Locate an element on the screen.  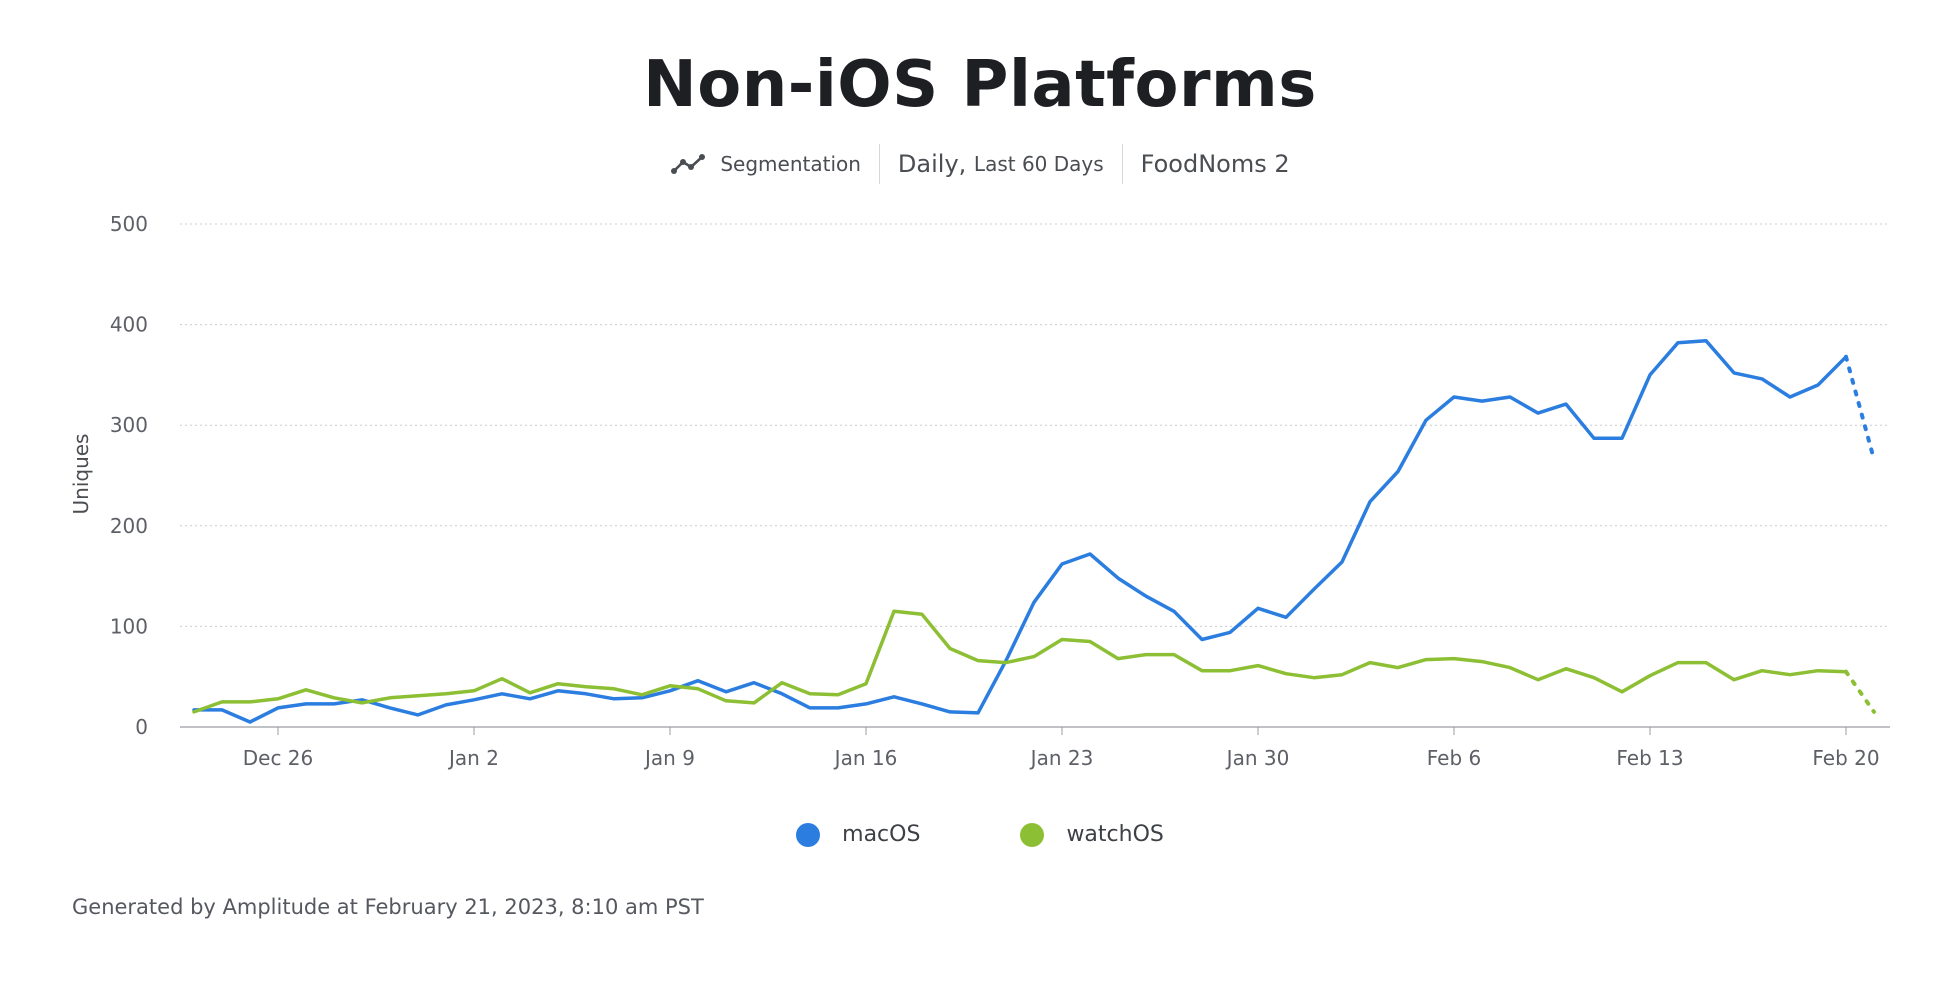
app-chip: FoodNoms 2 is located at coordinates (1214, 164).